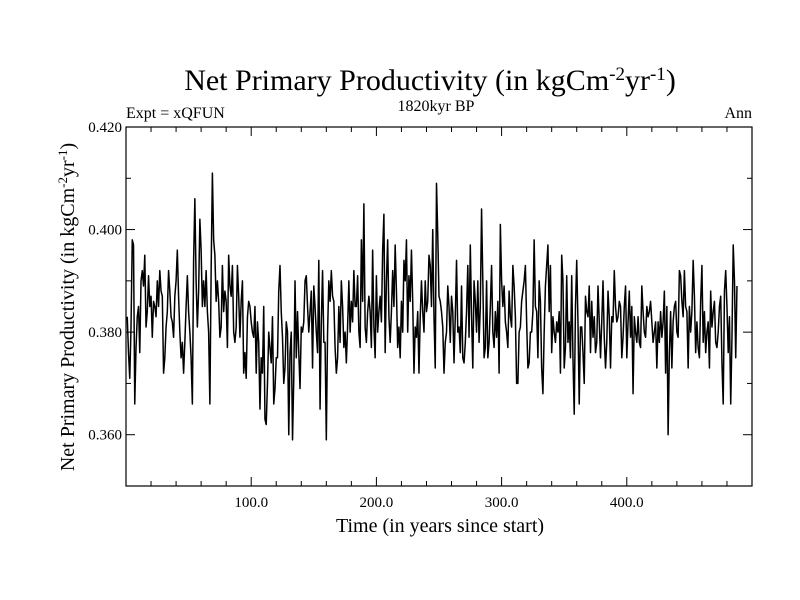 This screenshot has width=800, height=600. I want to click on x-tick-label: 200.0, so click(377, 503).